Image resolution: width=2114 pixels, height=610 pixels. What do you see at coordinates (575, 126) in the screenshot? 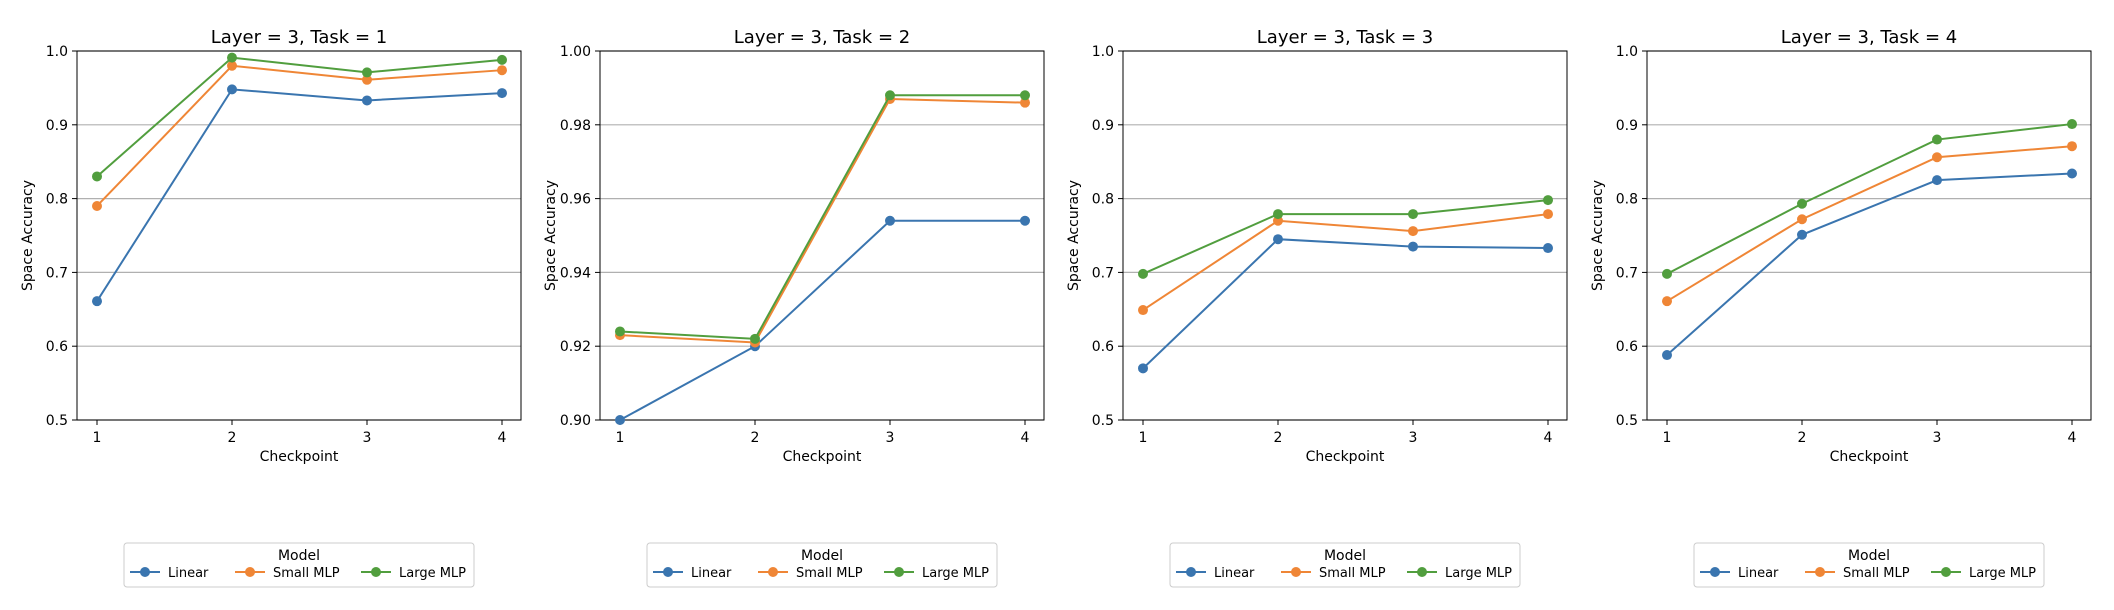
I see `y-tick-label: 0.98` at bounding box center [575, 126].